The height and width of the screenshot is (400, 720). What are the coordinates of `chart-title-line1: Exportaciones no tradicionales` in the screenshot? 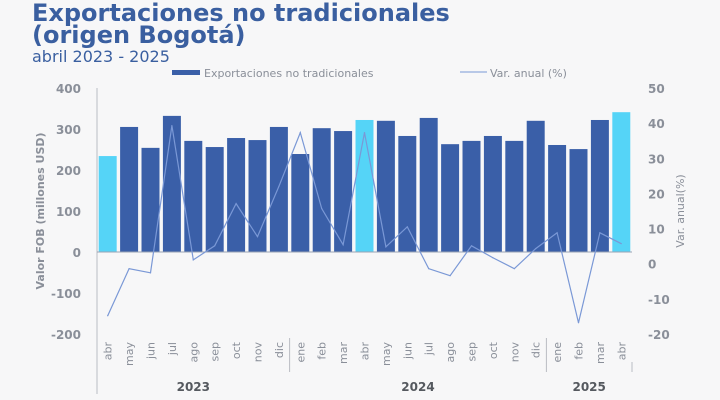 It's located at (241, 13).